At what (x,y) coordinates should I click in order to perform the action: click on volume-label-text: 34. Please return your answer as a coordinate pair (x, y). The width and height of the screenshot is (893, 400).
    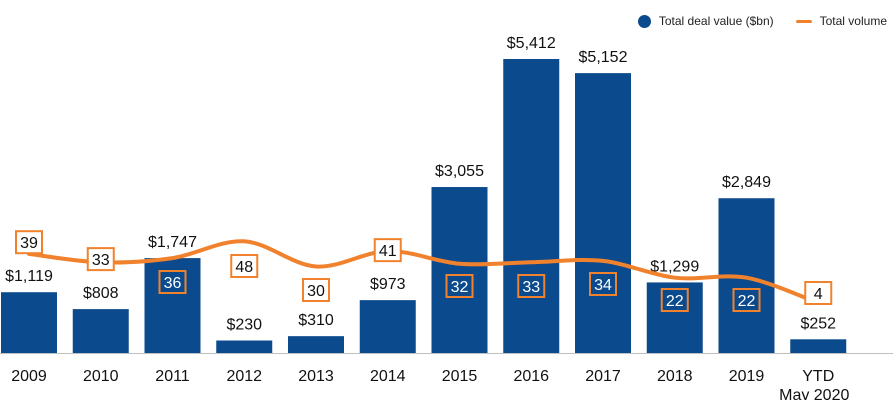
    Looking at the image, I should click on (603, 285).